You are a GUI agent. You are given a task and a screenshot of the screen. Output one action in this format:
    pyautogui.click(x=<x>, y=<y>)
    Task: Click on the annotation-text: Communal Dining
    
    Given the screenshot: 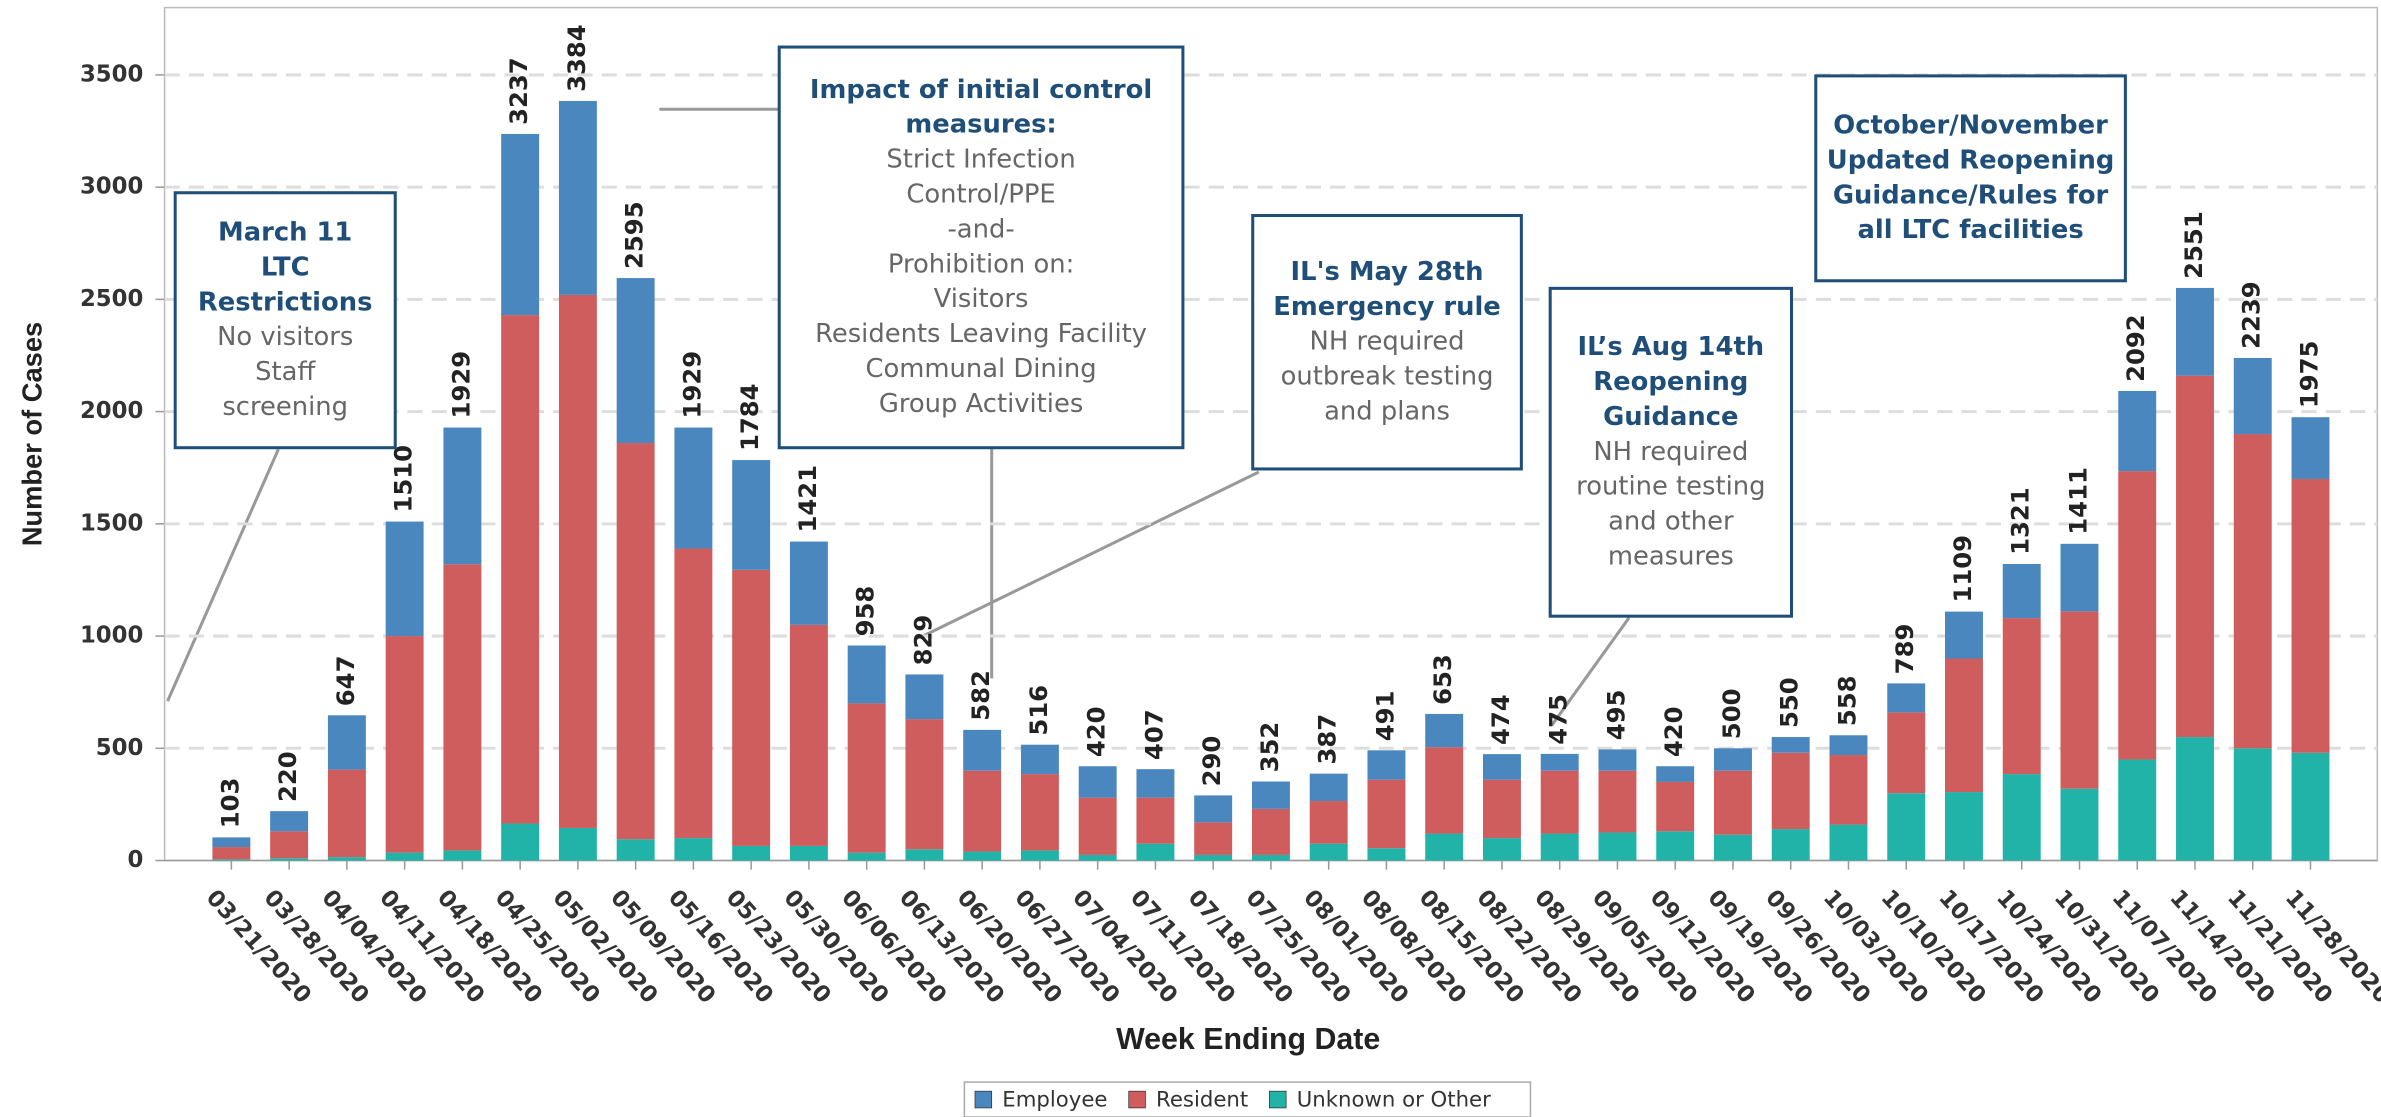 What is the action you would take?
    pyautogui.click(x=980, y=369)
    